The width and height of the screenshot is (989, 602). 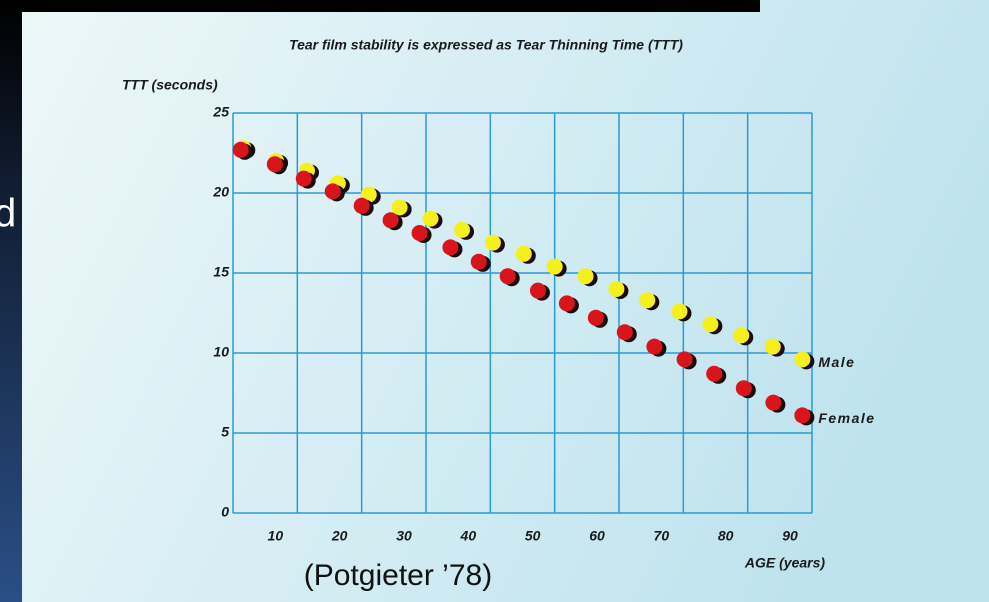 What do you see at coordinates (662, 536) in the screenshot?
I see `x-tick-label: 70` at bounding box center [662, 536].